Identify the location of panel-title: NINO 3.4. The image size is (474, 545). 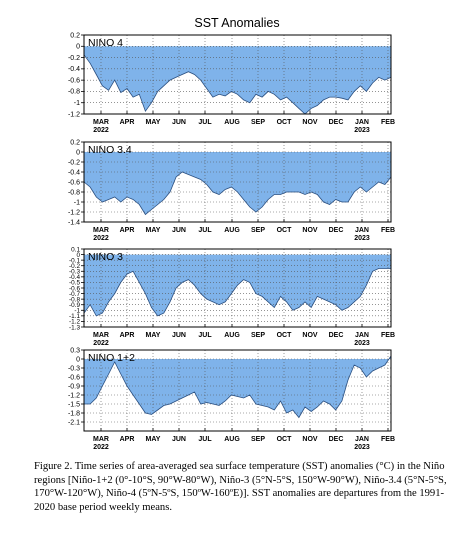
(110, 150).